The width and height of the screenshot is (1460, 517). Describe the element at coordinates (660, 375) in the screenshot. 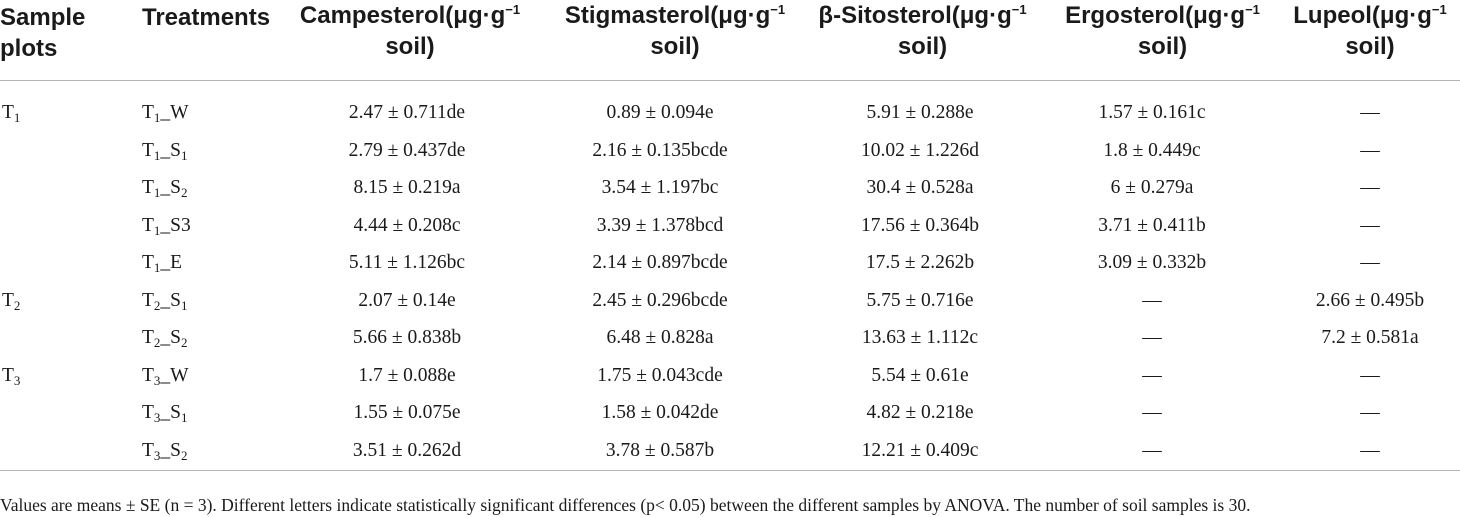

I see `value-cell: 1.75 ± 0.043cde` at that location.